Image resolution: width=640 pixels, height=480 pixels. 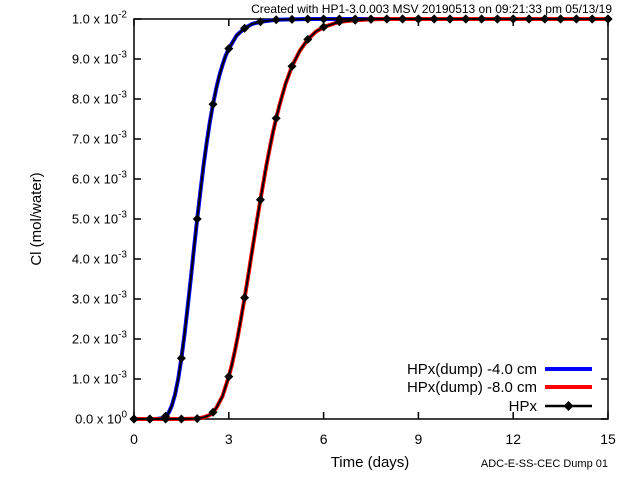 What do you see at coordinates (36, 218) in the screenshot?
I see `y-axis-label: Cl (mol/water)` at bounding box center [36, 218].